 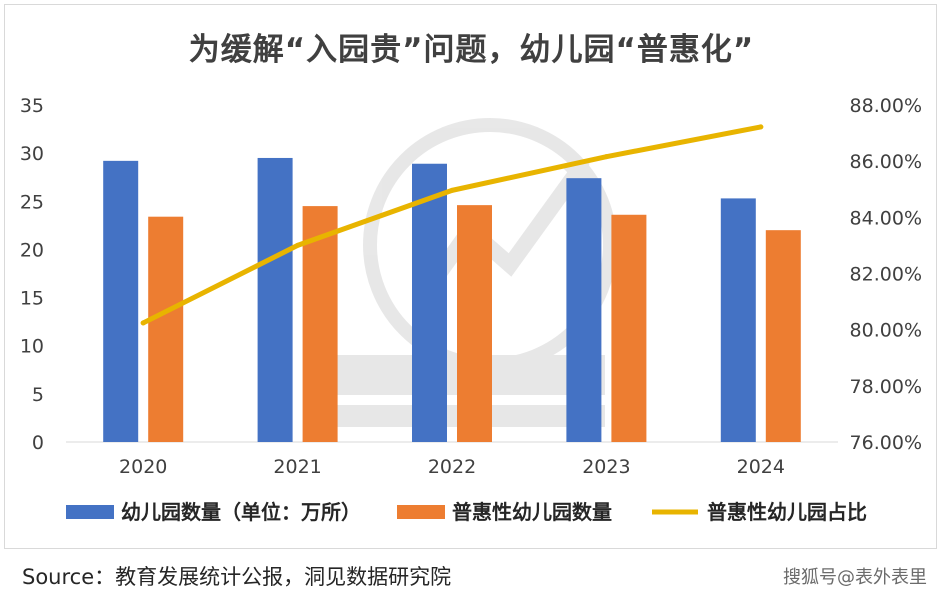 What do you see at coordinates (241, 512) in the screenshot?
I see `legend-label: 幼儿园数量（单位：万所）` at bounding box center [241, 512].